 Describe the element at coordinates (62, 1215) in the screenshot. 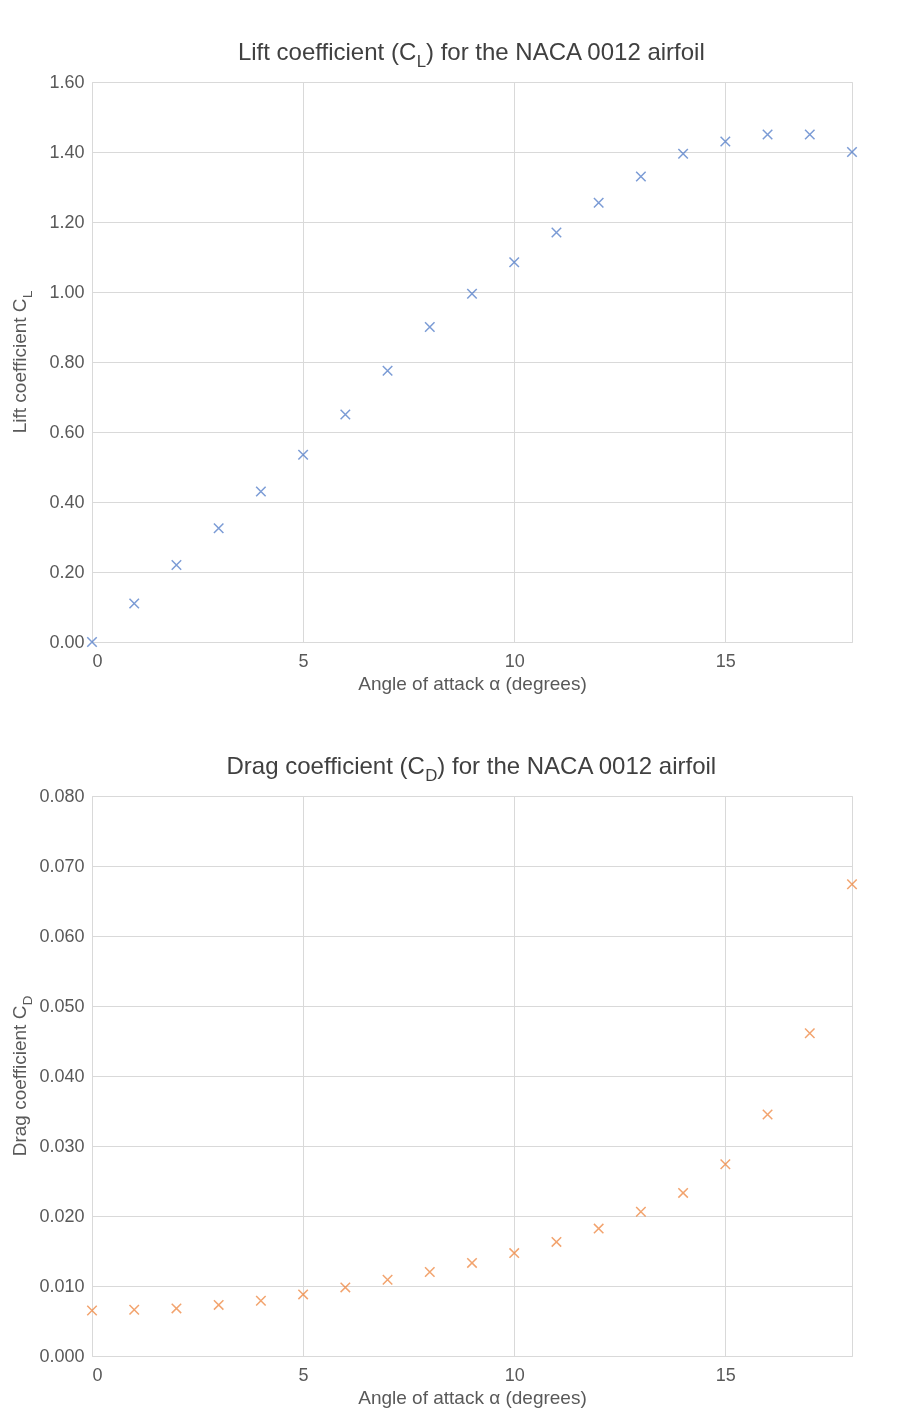

I see `y-tick-label: 0.020` at that location.